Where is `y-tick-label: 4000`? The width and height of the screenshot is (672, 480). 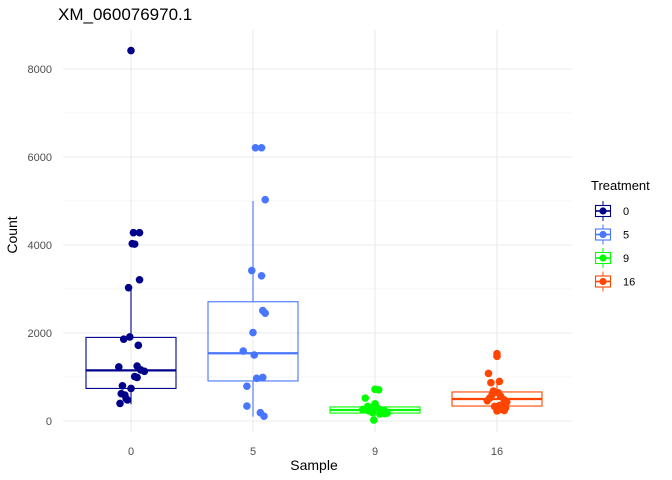
y-tick-label: 4000 is located at coordinates (40, 246).